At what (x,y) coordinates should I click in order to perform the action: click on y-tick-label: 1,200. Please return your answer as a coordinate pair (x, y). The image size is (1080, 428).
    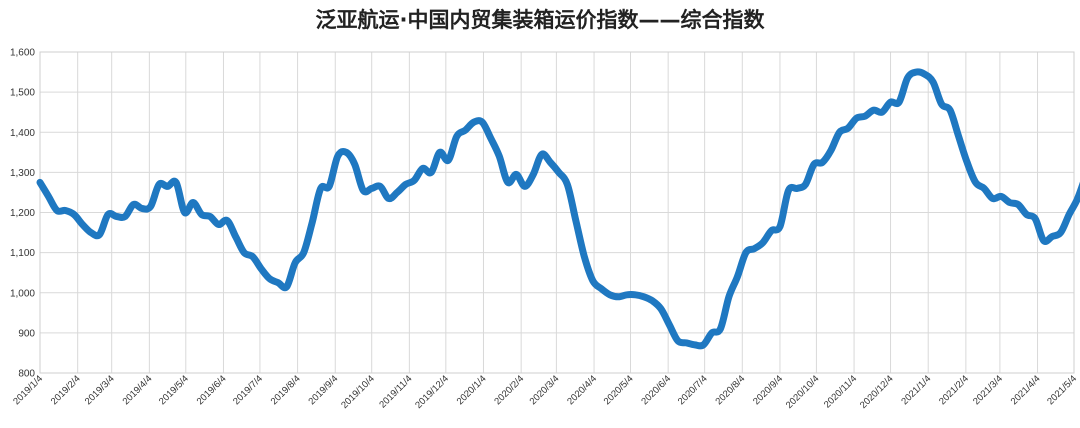
    Looking at the image, I should click on (22, 213).